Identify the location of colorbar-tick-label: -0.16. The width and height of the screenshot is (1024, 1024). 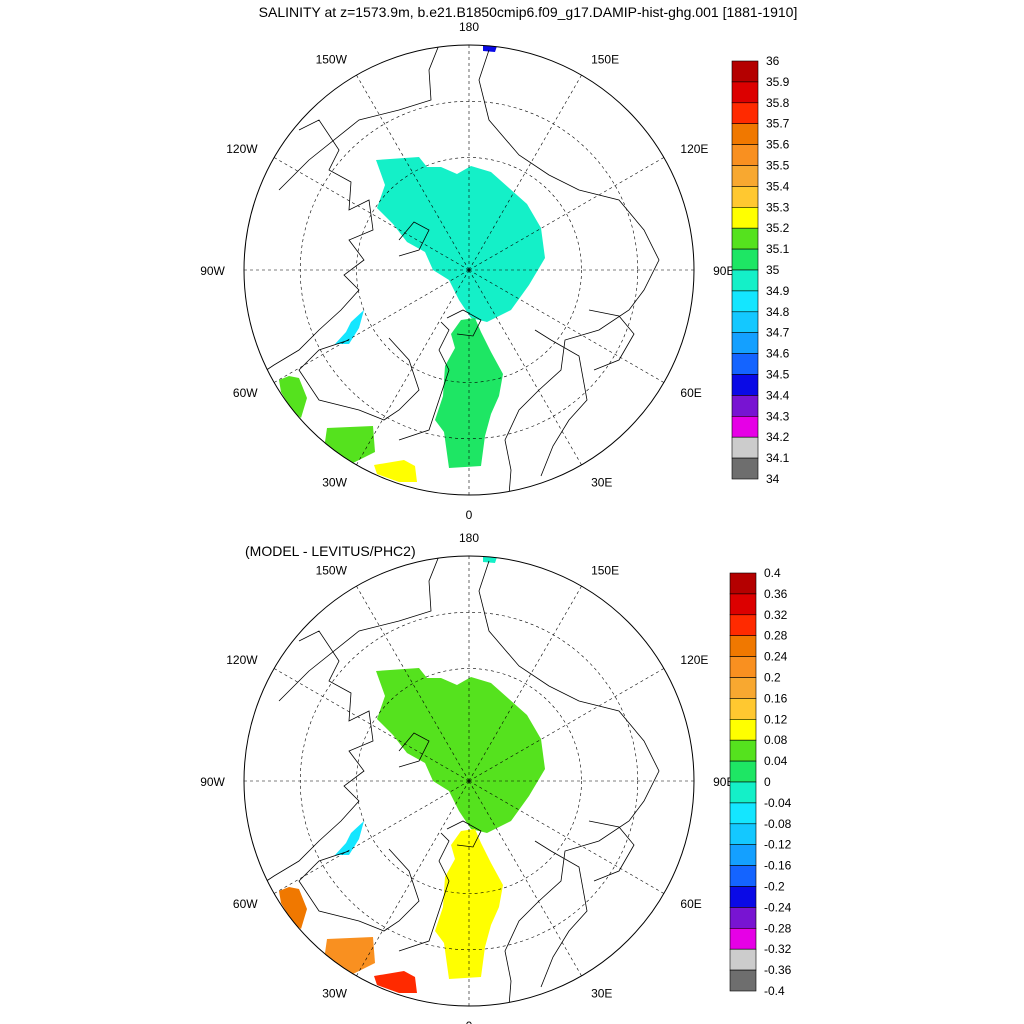
(778, 866).